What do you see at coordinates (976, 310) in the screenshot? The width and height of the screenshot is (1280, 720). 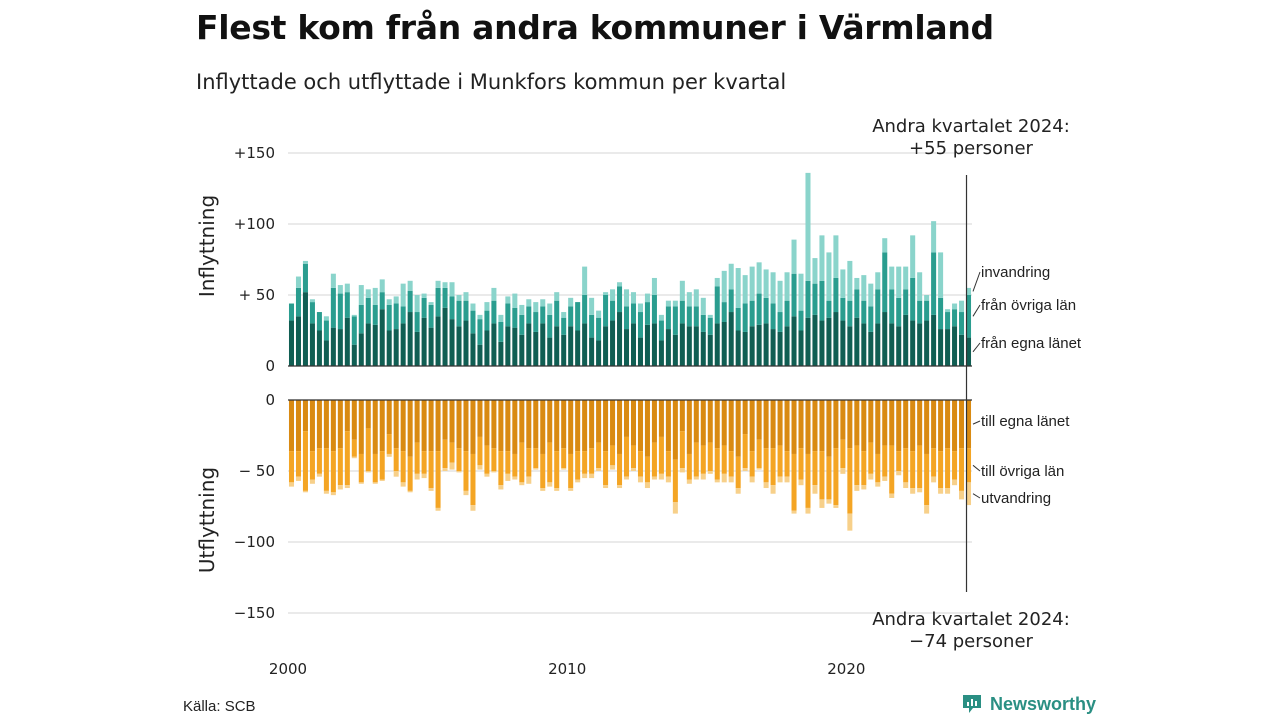 I see `legend-leader-in` at bounding box center [976, 310].